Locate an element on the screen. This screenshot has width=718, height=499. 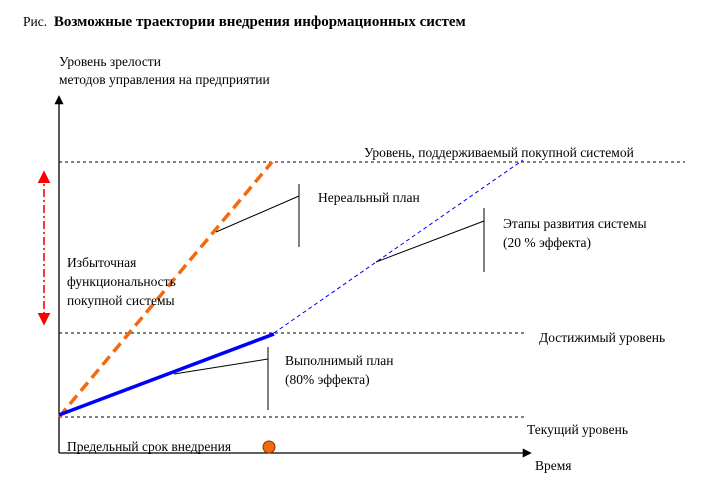
unreal-plan-callout-leader is located at coordinates (257, 214).